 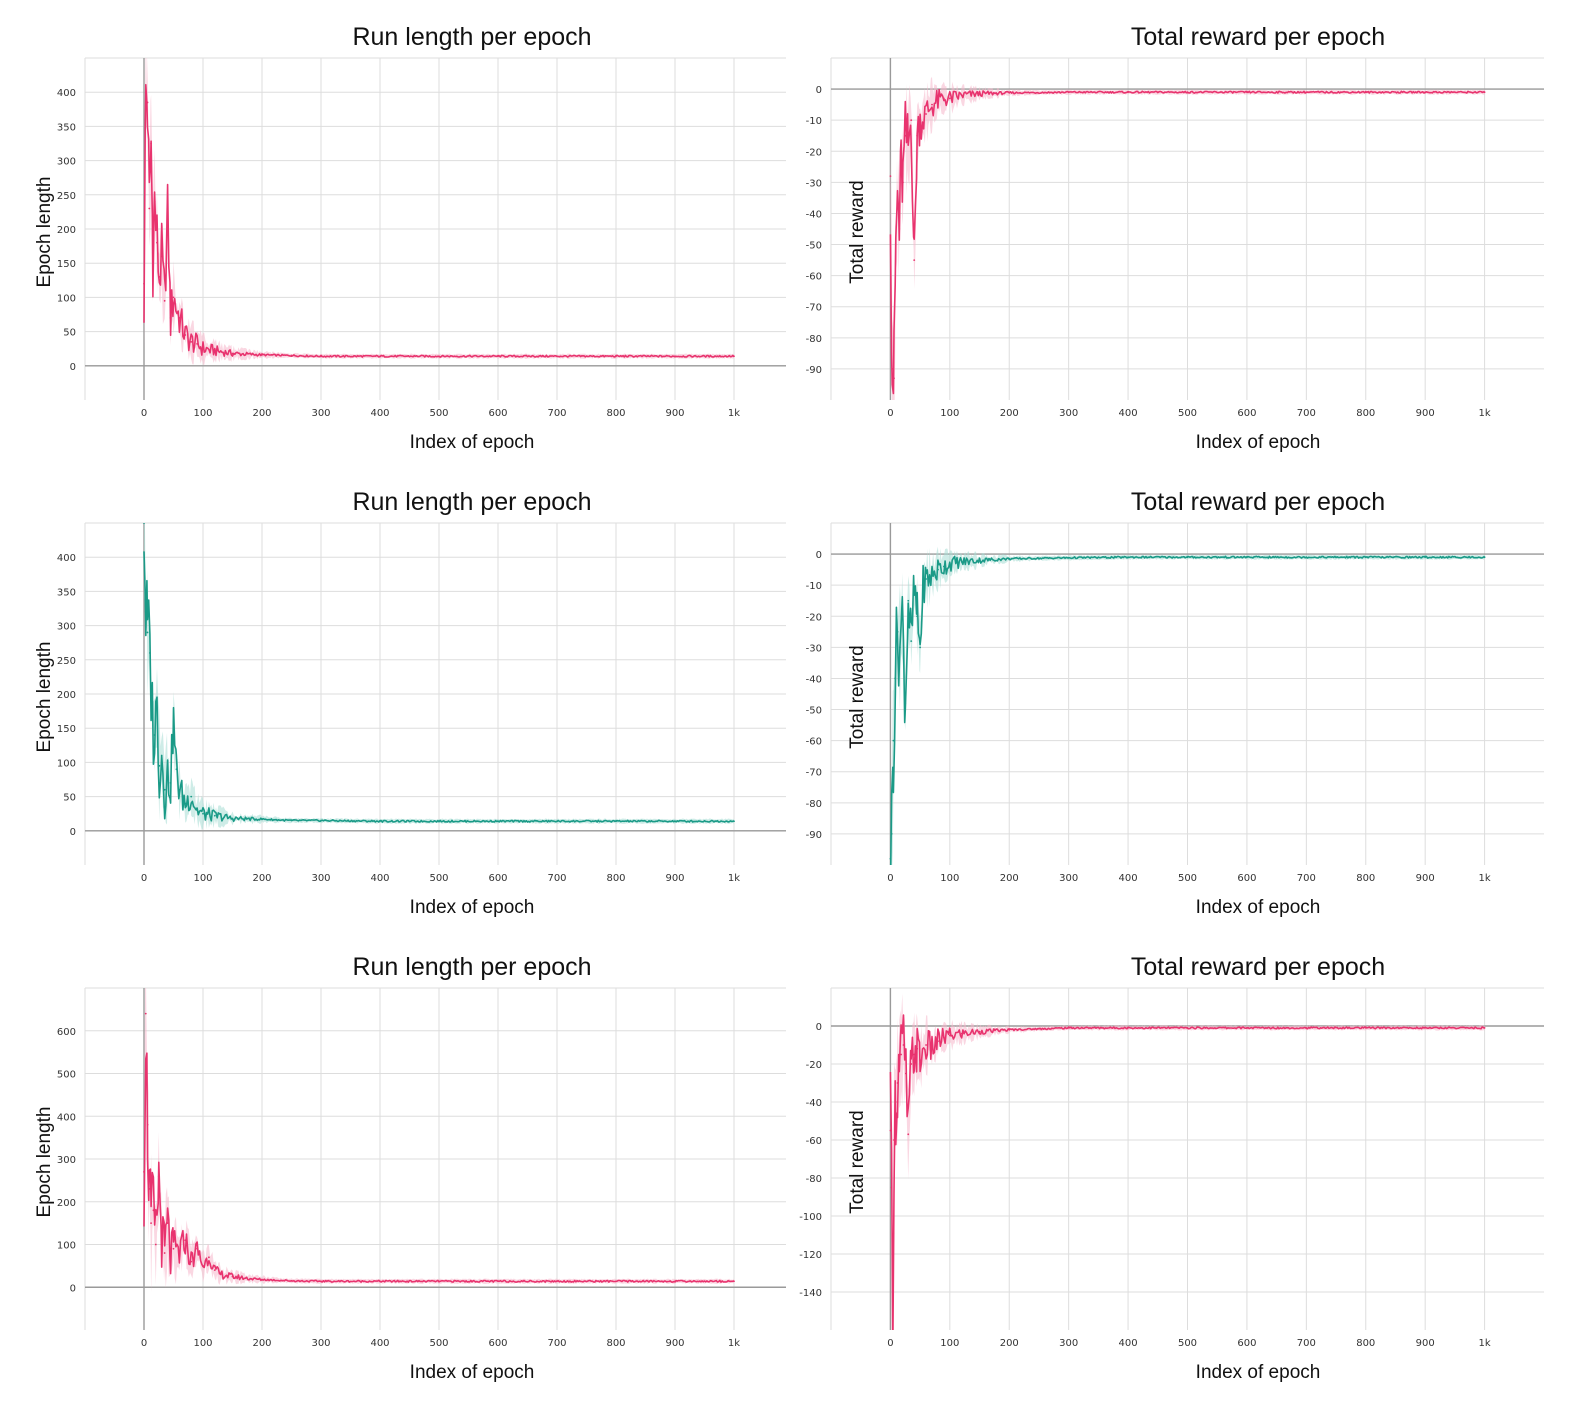 I want to click on x-tick-label: 800, so click(x=1365, y=878).